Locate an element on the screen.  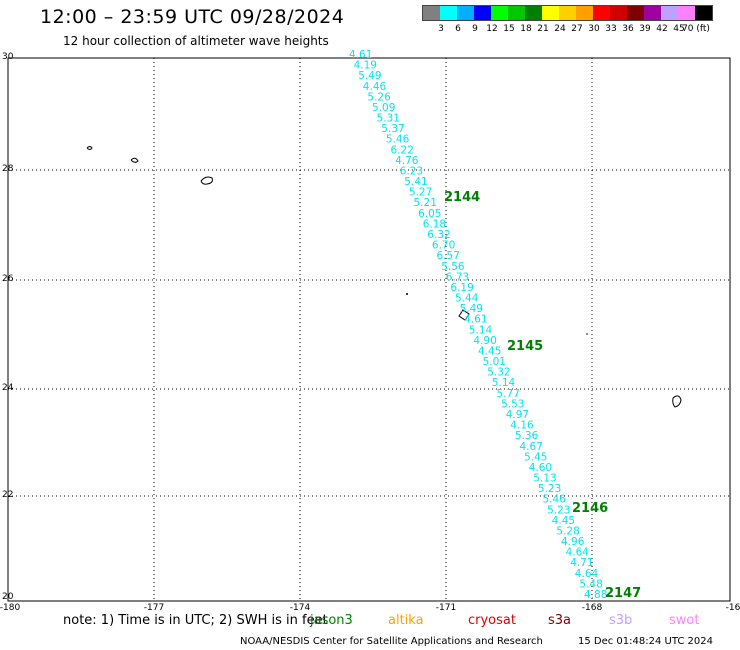
wave-height-value: 6.70 is located at coordinates (443, 246).